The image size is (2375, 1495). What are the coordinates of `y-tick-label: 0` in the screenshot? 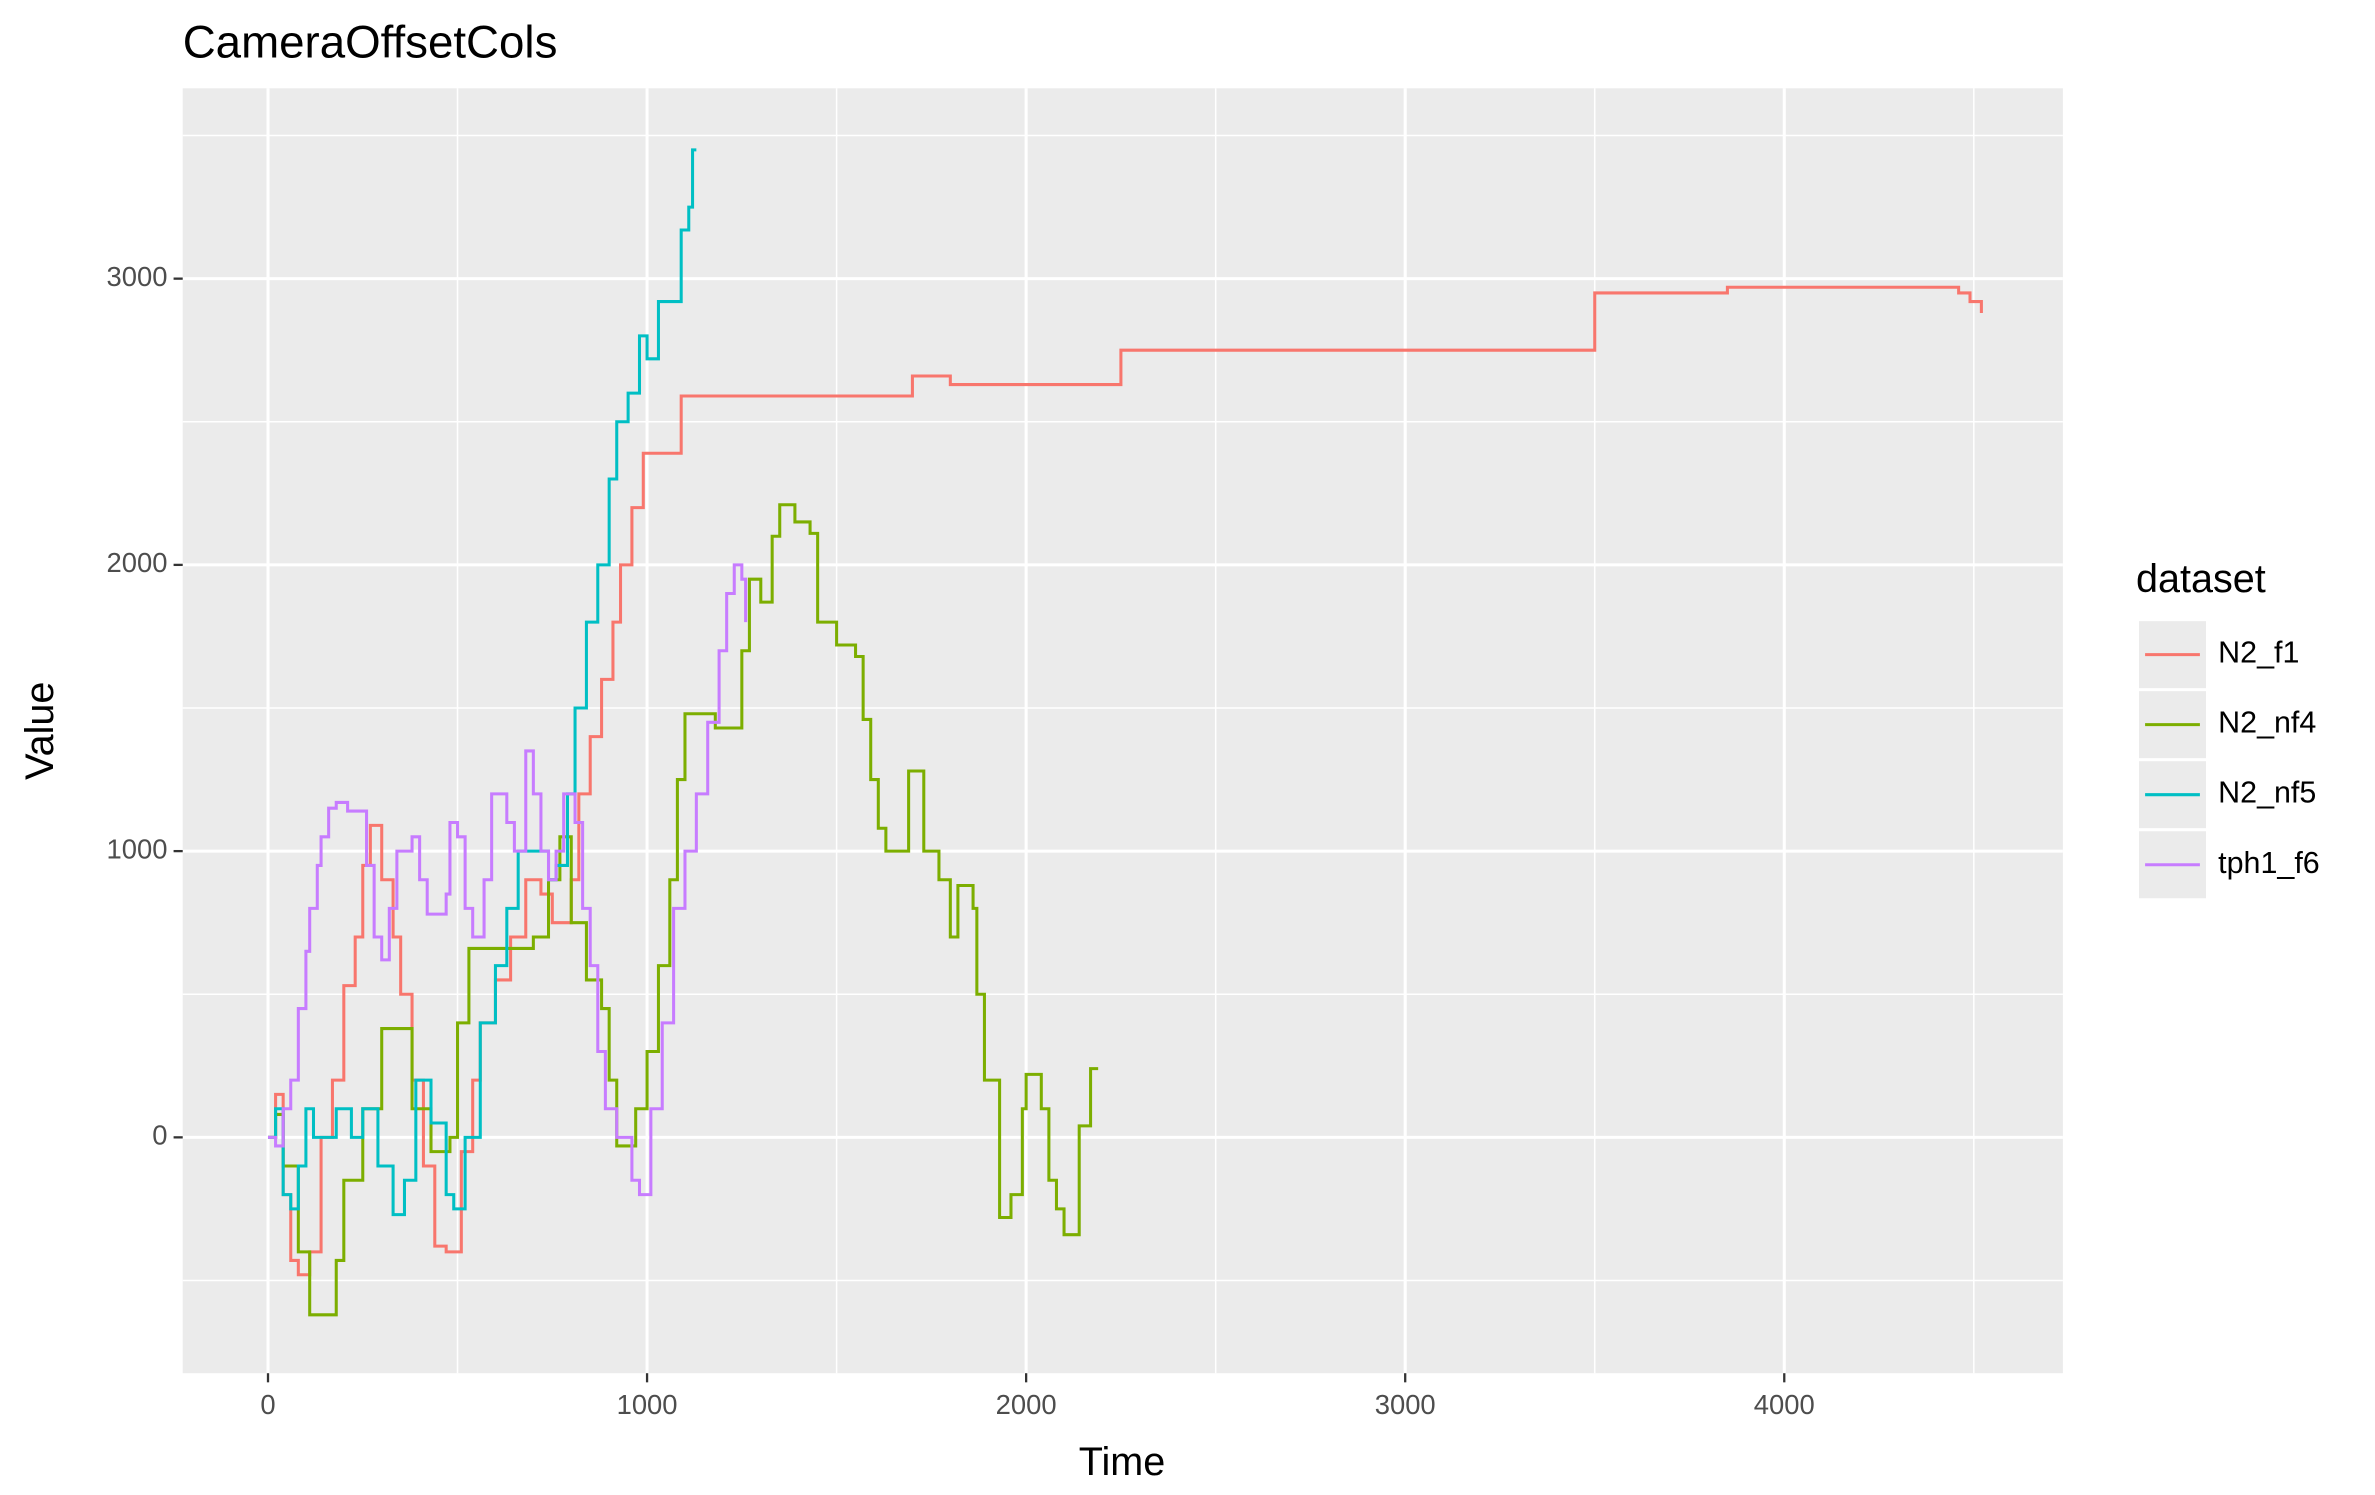 It's located at (159, 1135).